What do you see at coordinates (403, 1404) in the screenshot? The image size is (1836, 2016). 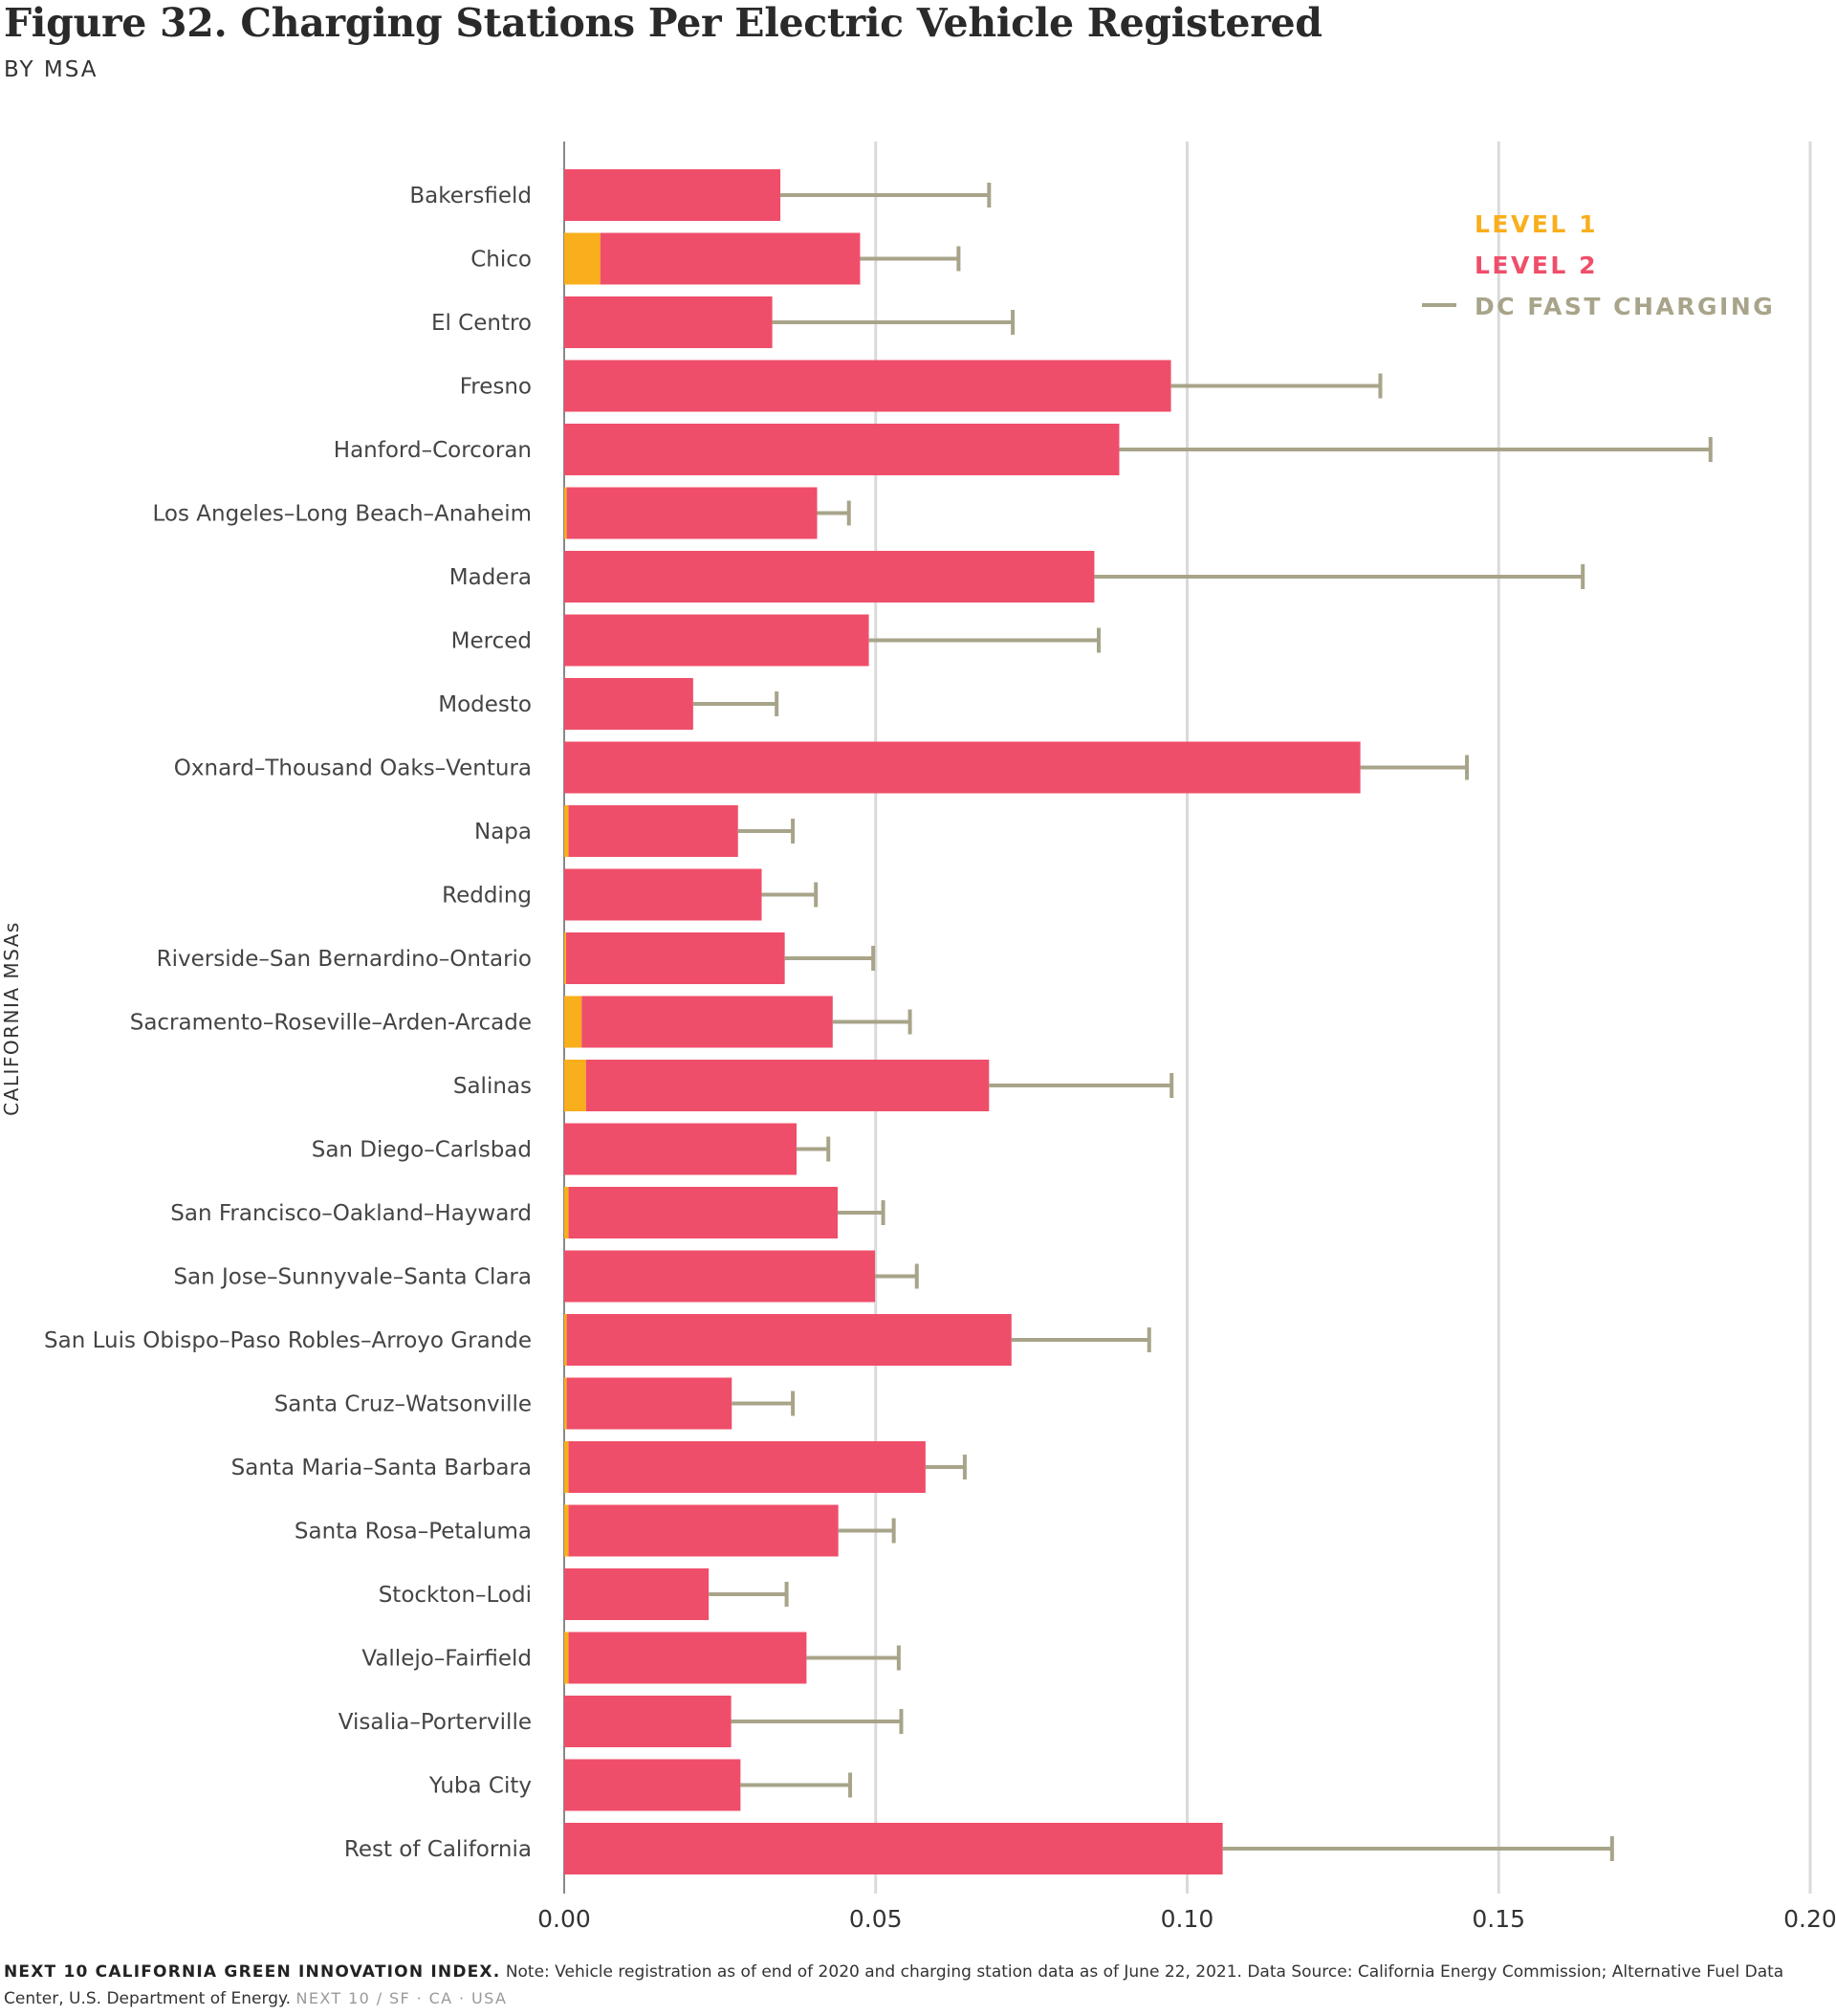 I see `category-label: Santa Cruz–Watsonville` at bounding box center [403, 1404].